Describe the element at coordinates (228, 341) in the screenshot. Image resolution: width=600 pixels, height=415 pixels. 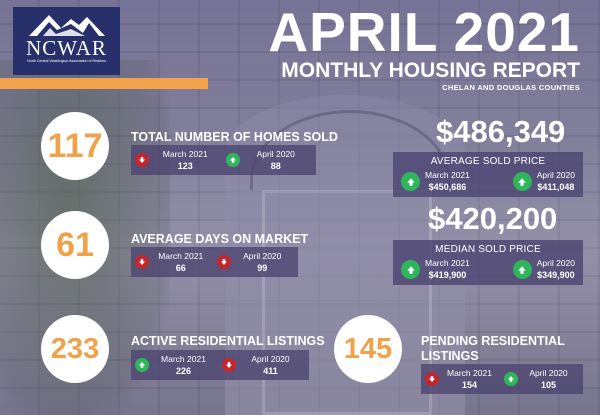
I see `active-listings-title: ACTIVE RESIDENTIAL LISTINGS` at that location.